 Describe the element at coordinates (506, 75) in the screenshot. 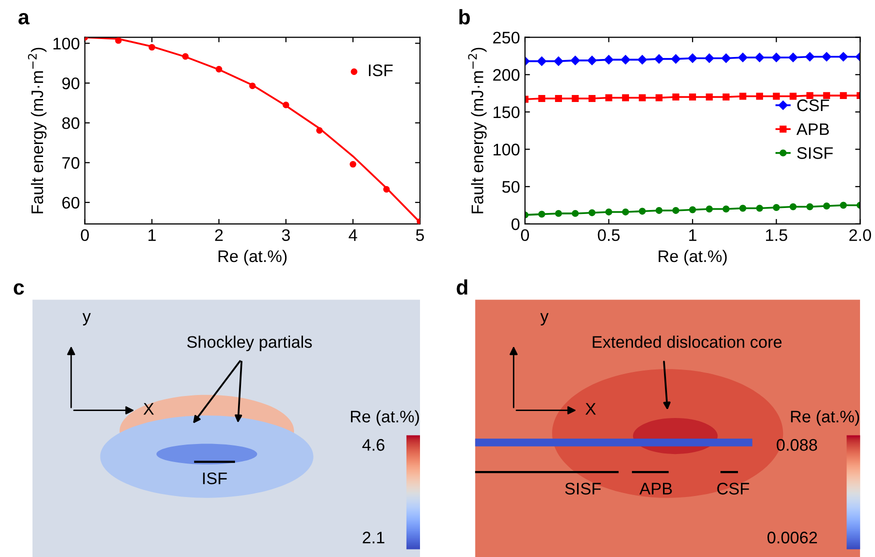

I see `y-tick-label: 200` at that location.